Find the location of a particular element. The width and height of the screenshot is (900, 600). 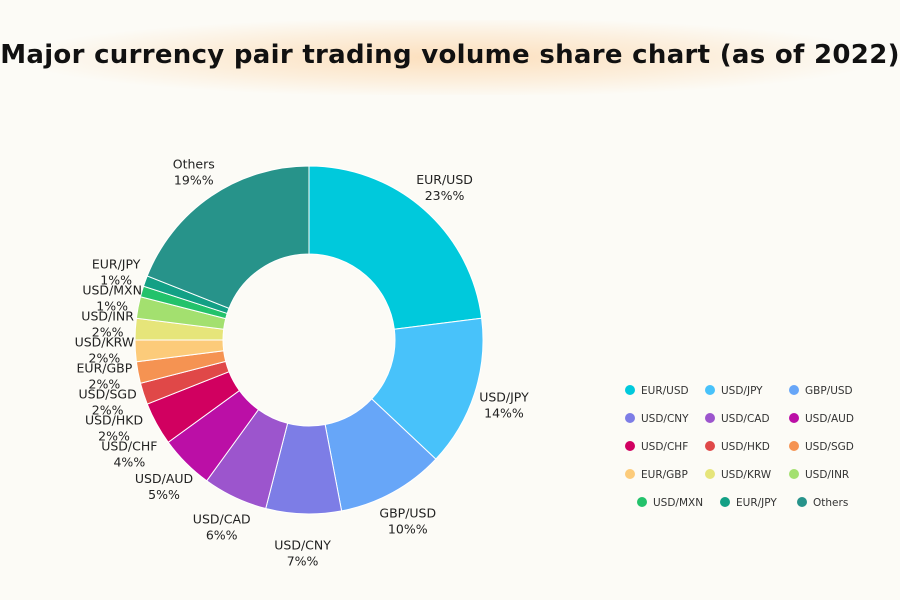

slice-value-others: 19%% is located at coordinates (194, 179).